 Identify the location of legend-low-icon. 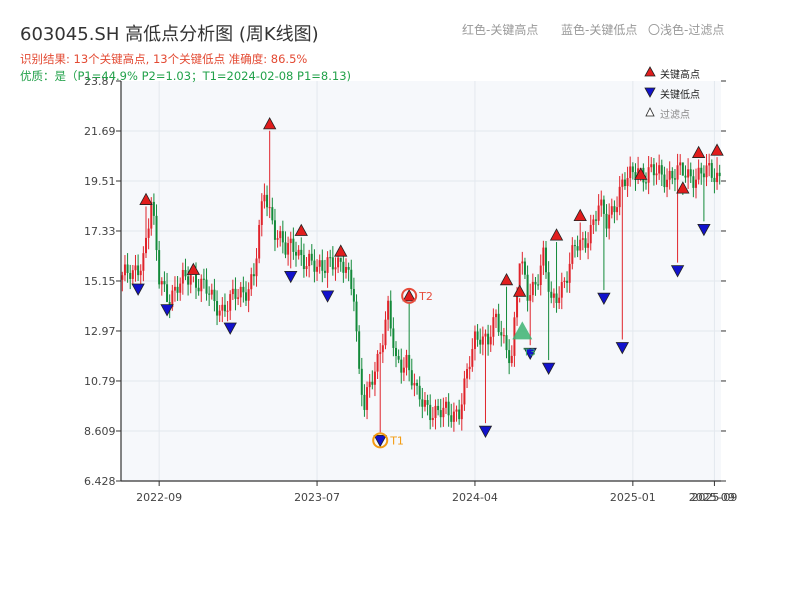
(650, 92).